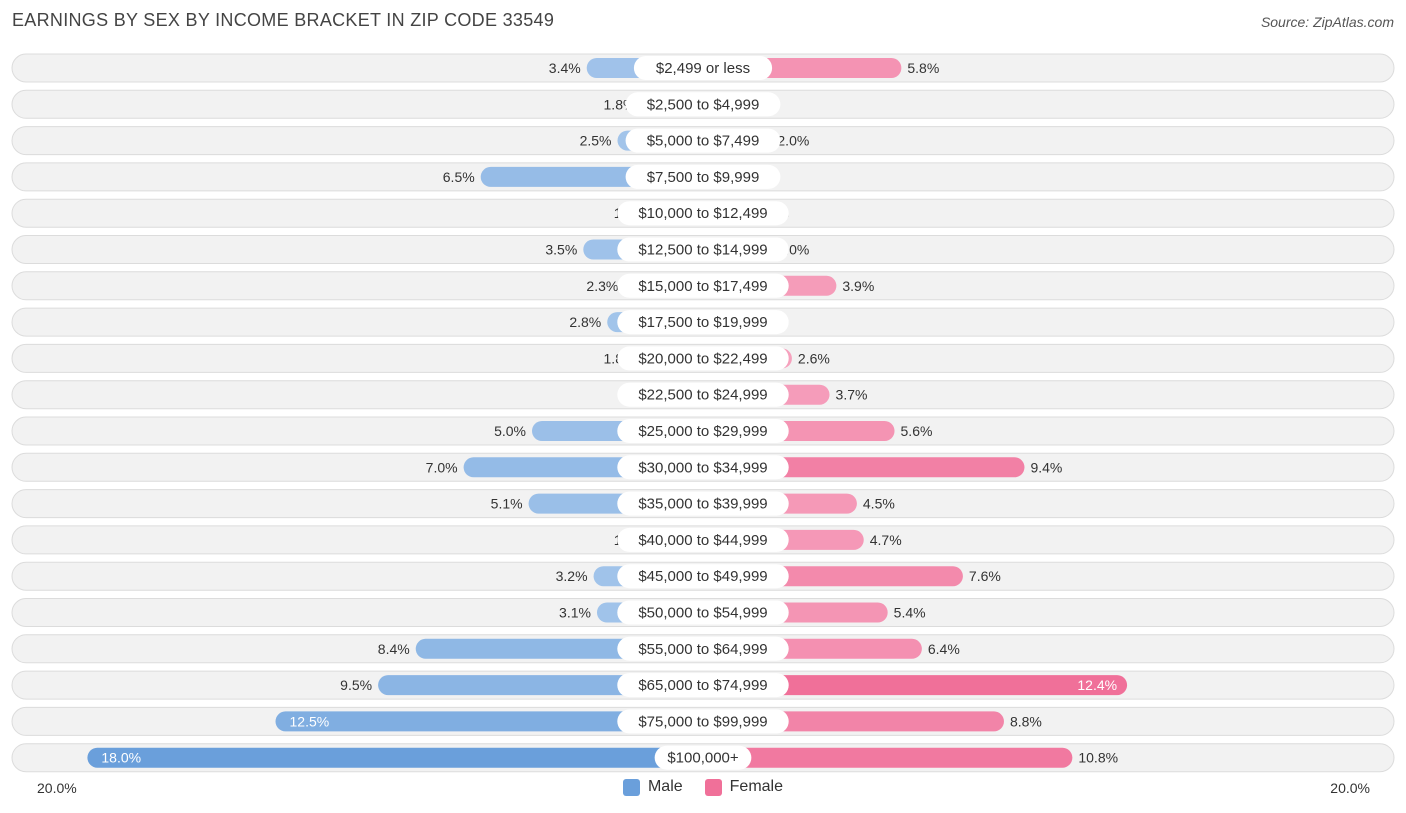 The height and width of the screenshot is (813, 1406). Describe the element at coordinates (310, 721) in the screenshot. I see `male-value-label: 12.5%` at that location.